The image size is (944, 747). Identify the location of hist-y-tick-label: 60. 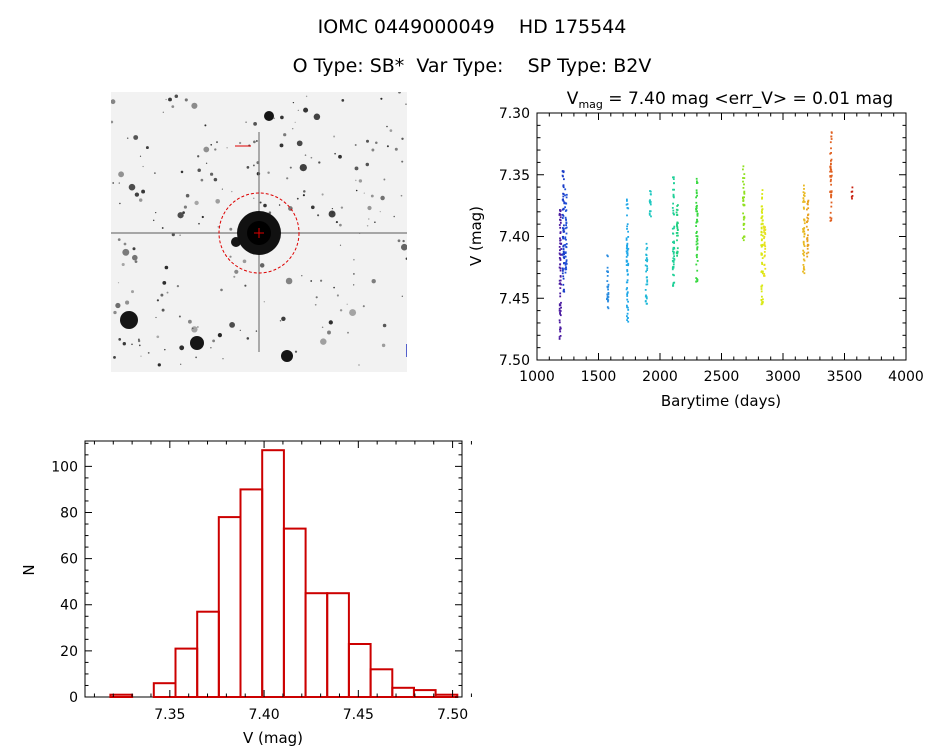
(69, 560).